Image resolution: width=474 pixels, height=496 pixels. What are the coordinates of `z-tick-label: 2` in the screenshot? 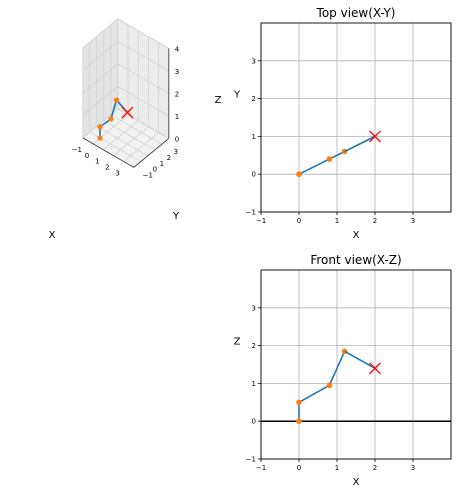 It's located at (177, 94).